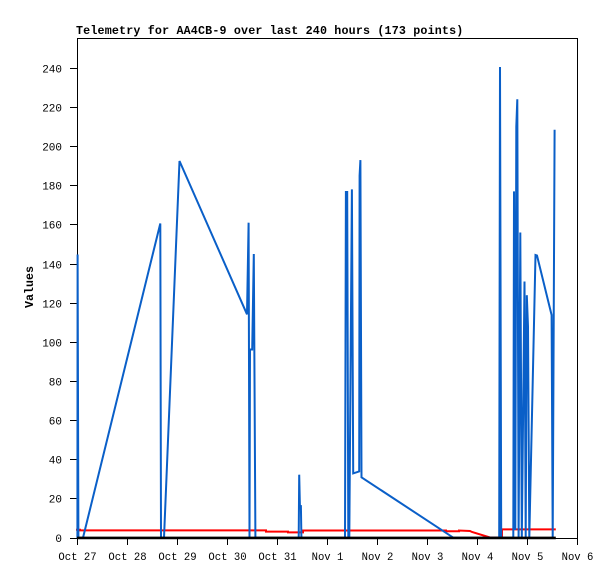  I want to click on svg-text: 160, so click(52, 227).